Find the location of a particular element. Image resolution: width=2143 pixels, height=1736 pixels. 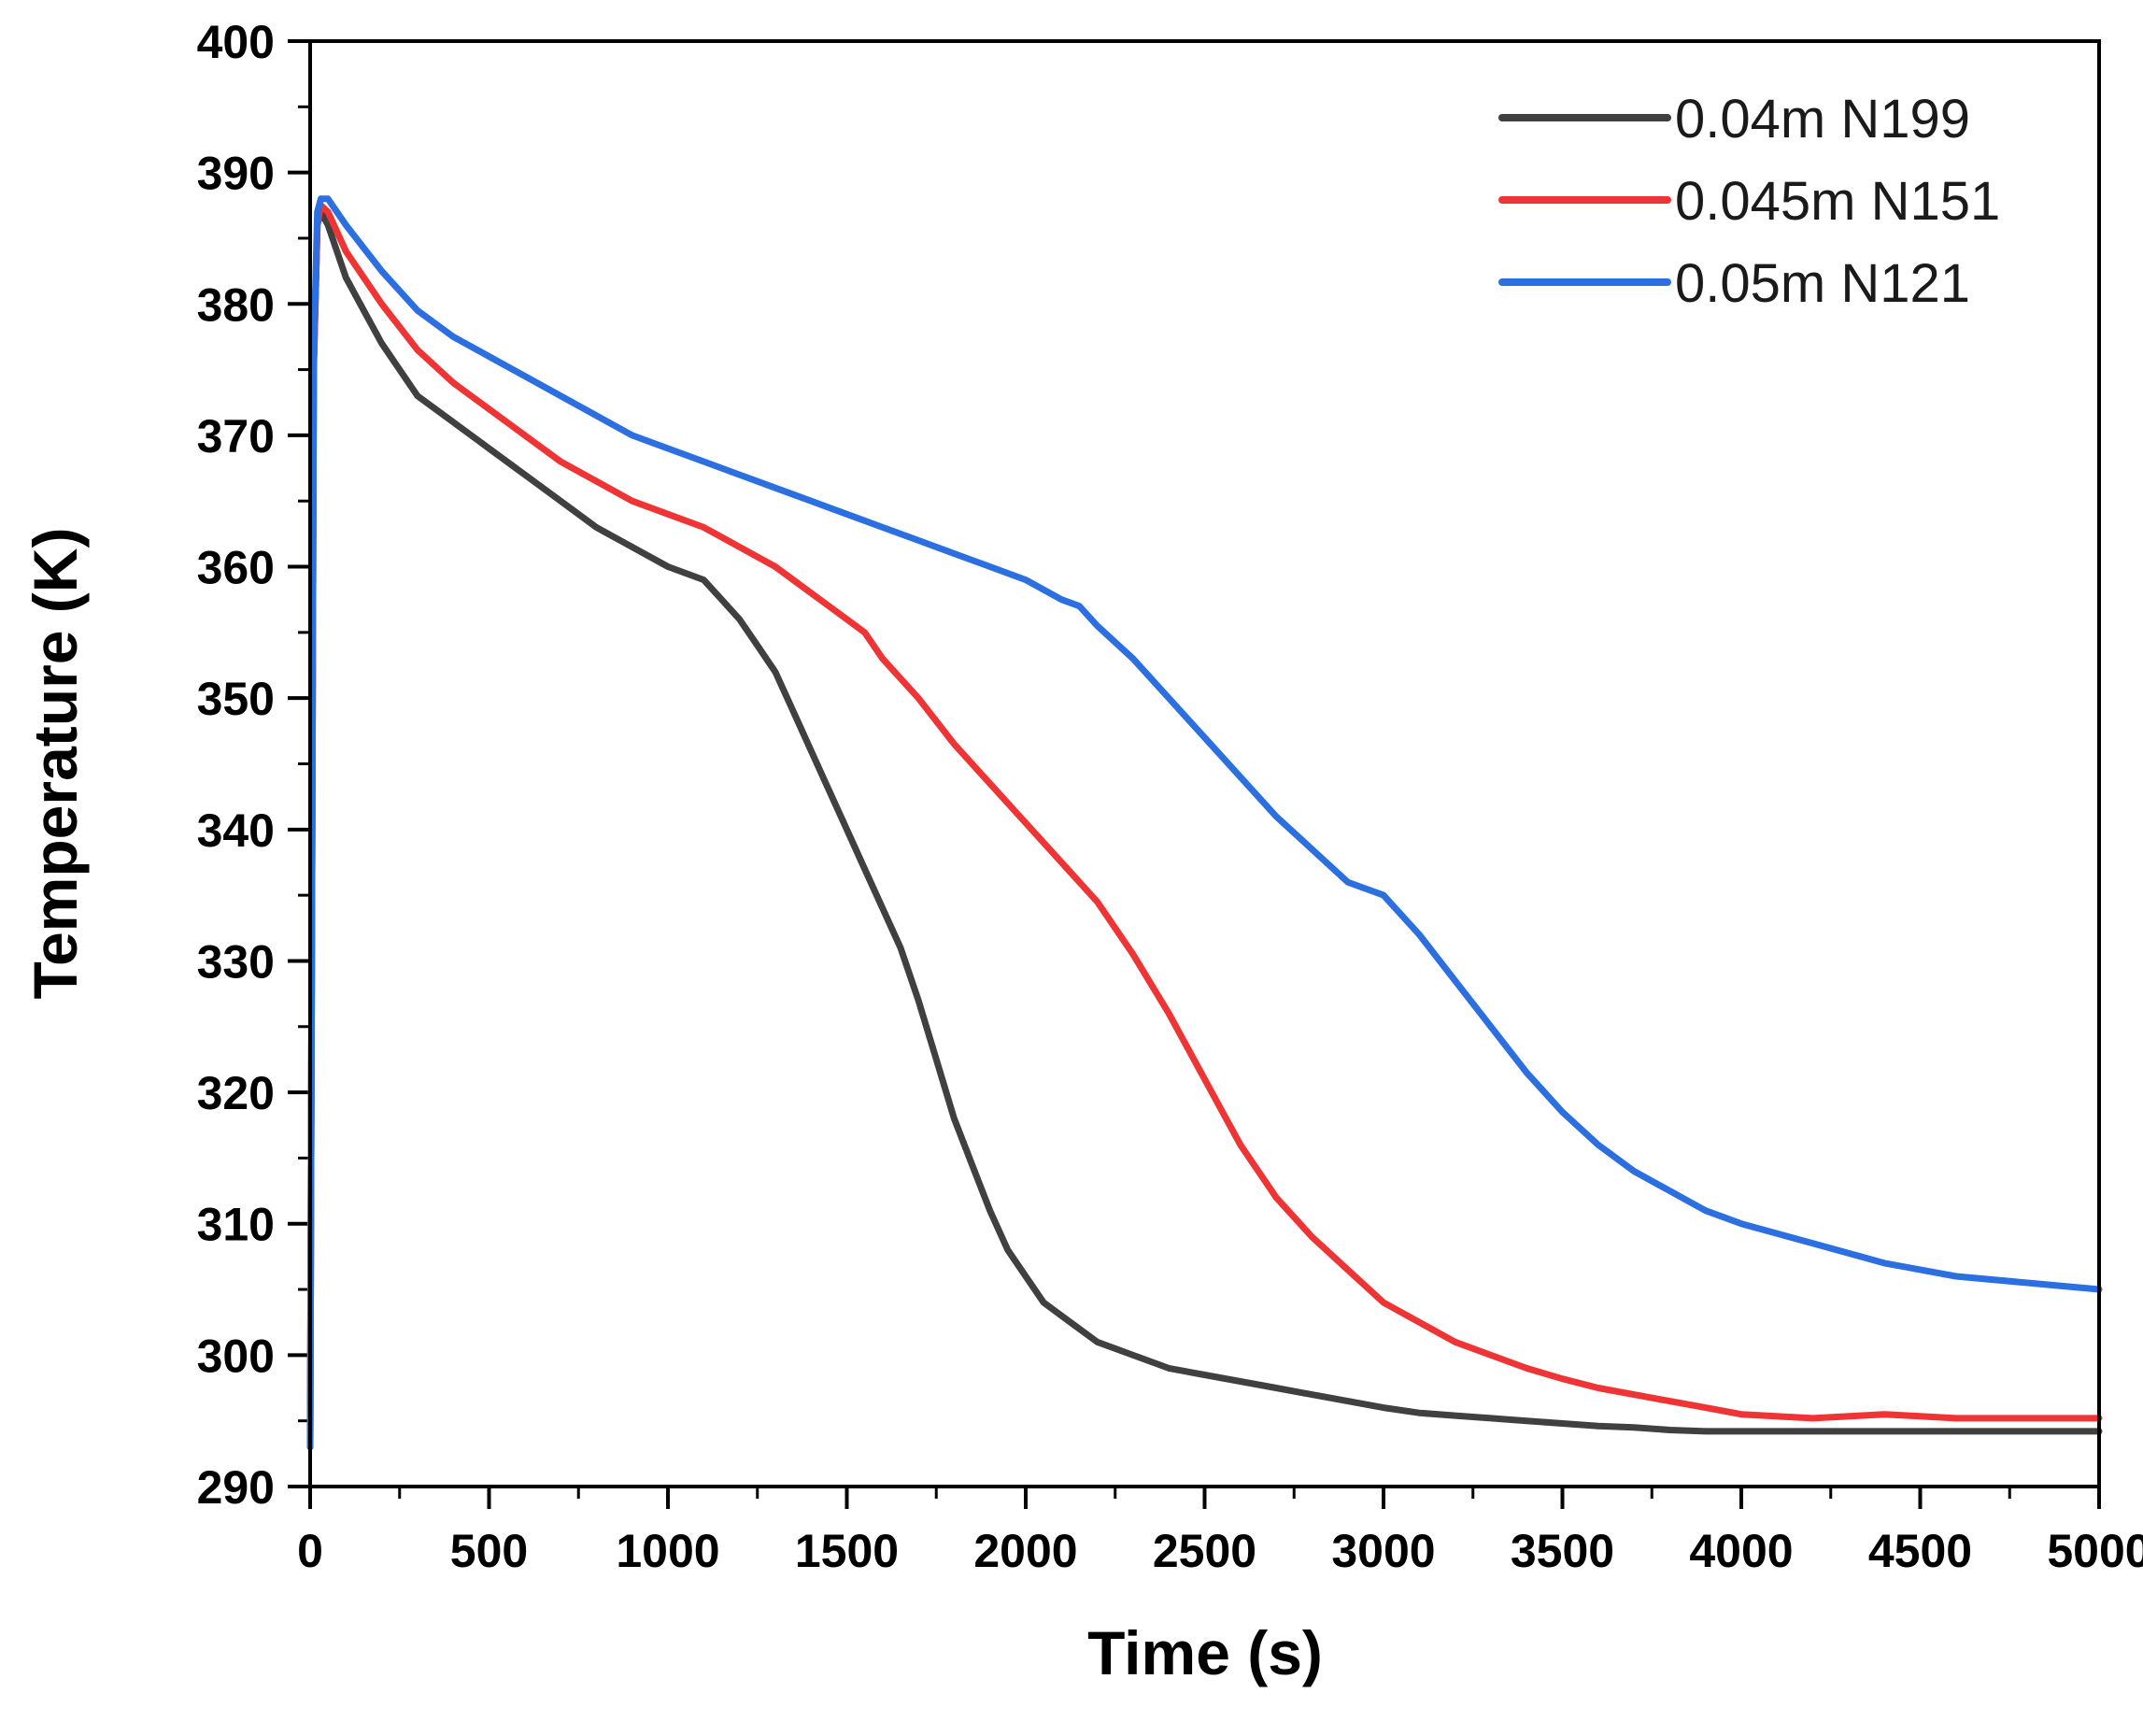

x-tick-label-2500: 2500 is located at coordinates (1204, 1551).